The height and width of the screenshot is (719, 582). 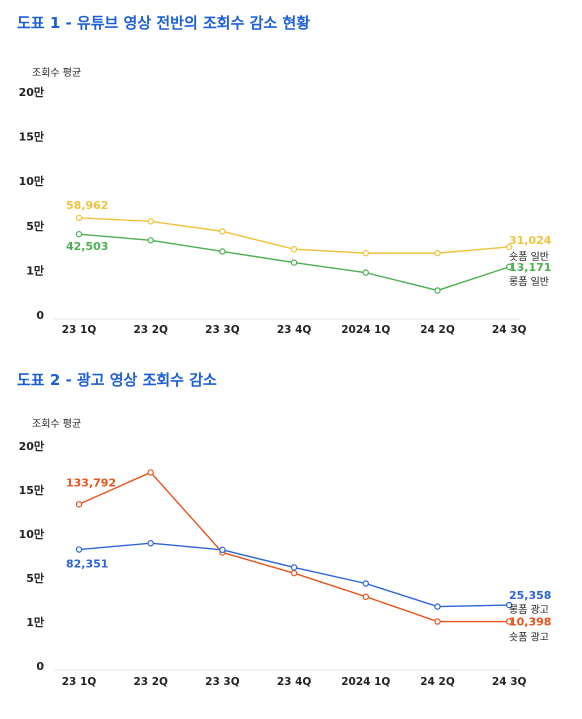 I want to click on end-value-label: 13,171, so click(x=530, y=267).